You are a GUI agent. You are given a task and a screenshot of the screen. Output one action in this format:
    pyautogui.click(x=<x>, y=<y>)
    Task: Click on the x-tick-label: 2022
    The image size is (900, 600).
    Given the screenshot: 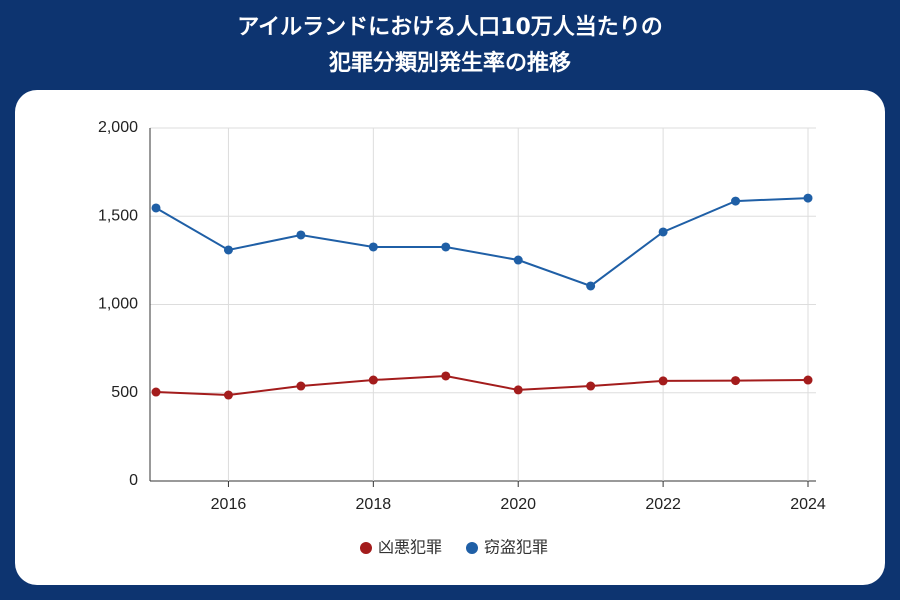 What is the action you would take?
    pyautogui.click(x=663, y=504)
    